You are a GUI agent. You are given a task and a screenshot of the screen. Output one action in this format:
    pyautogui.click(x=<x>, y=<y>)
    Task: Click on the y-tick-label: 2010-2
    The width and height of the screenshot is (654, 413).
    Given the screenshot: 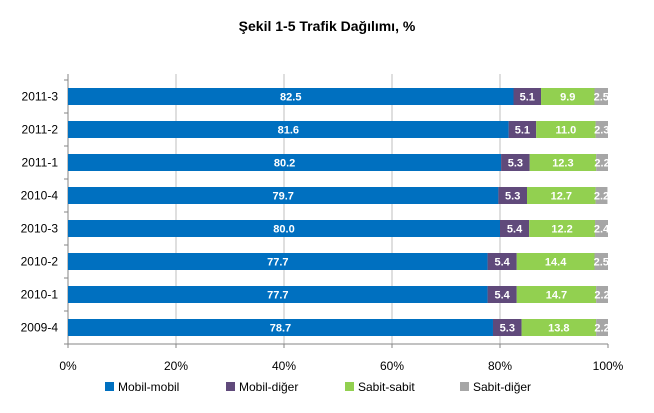 What is the action you would take?
    pyautogui.click(x=40, y=262)
    